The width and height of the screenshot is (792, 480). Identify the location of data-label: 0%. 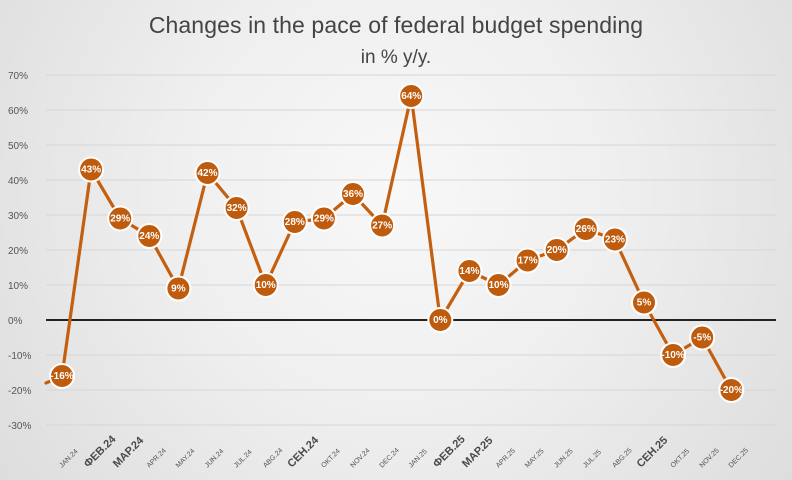
(440, 320).